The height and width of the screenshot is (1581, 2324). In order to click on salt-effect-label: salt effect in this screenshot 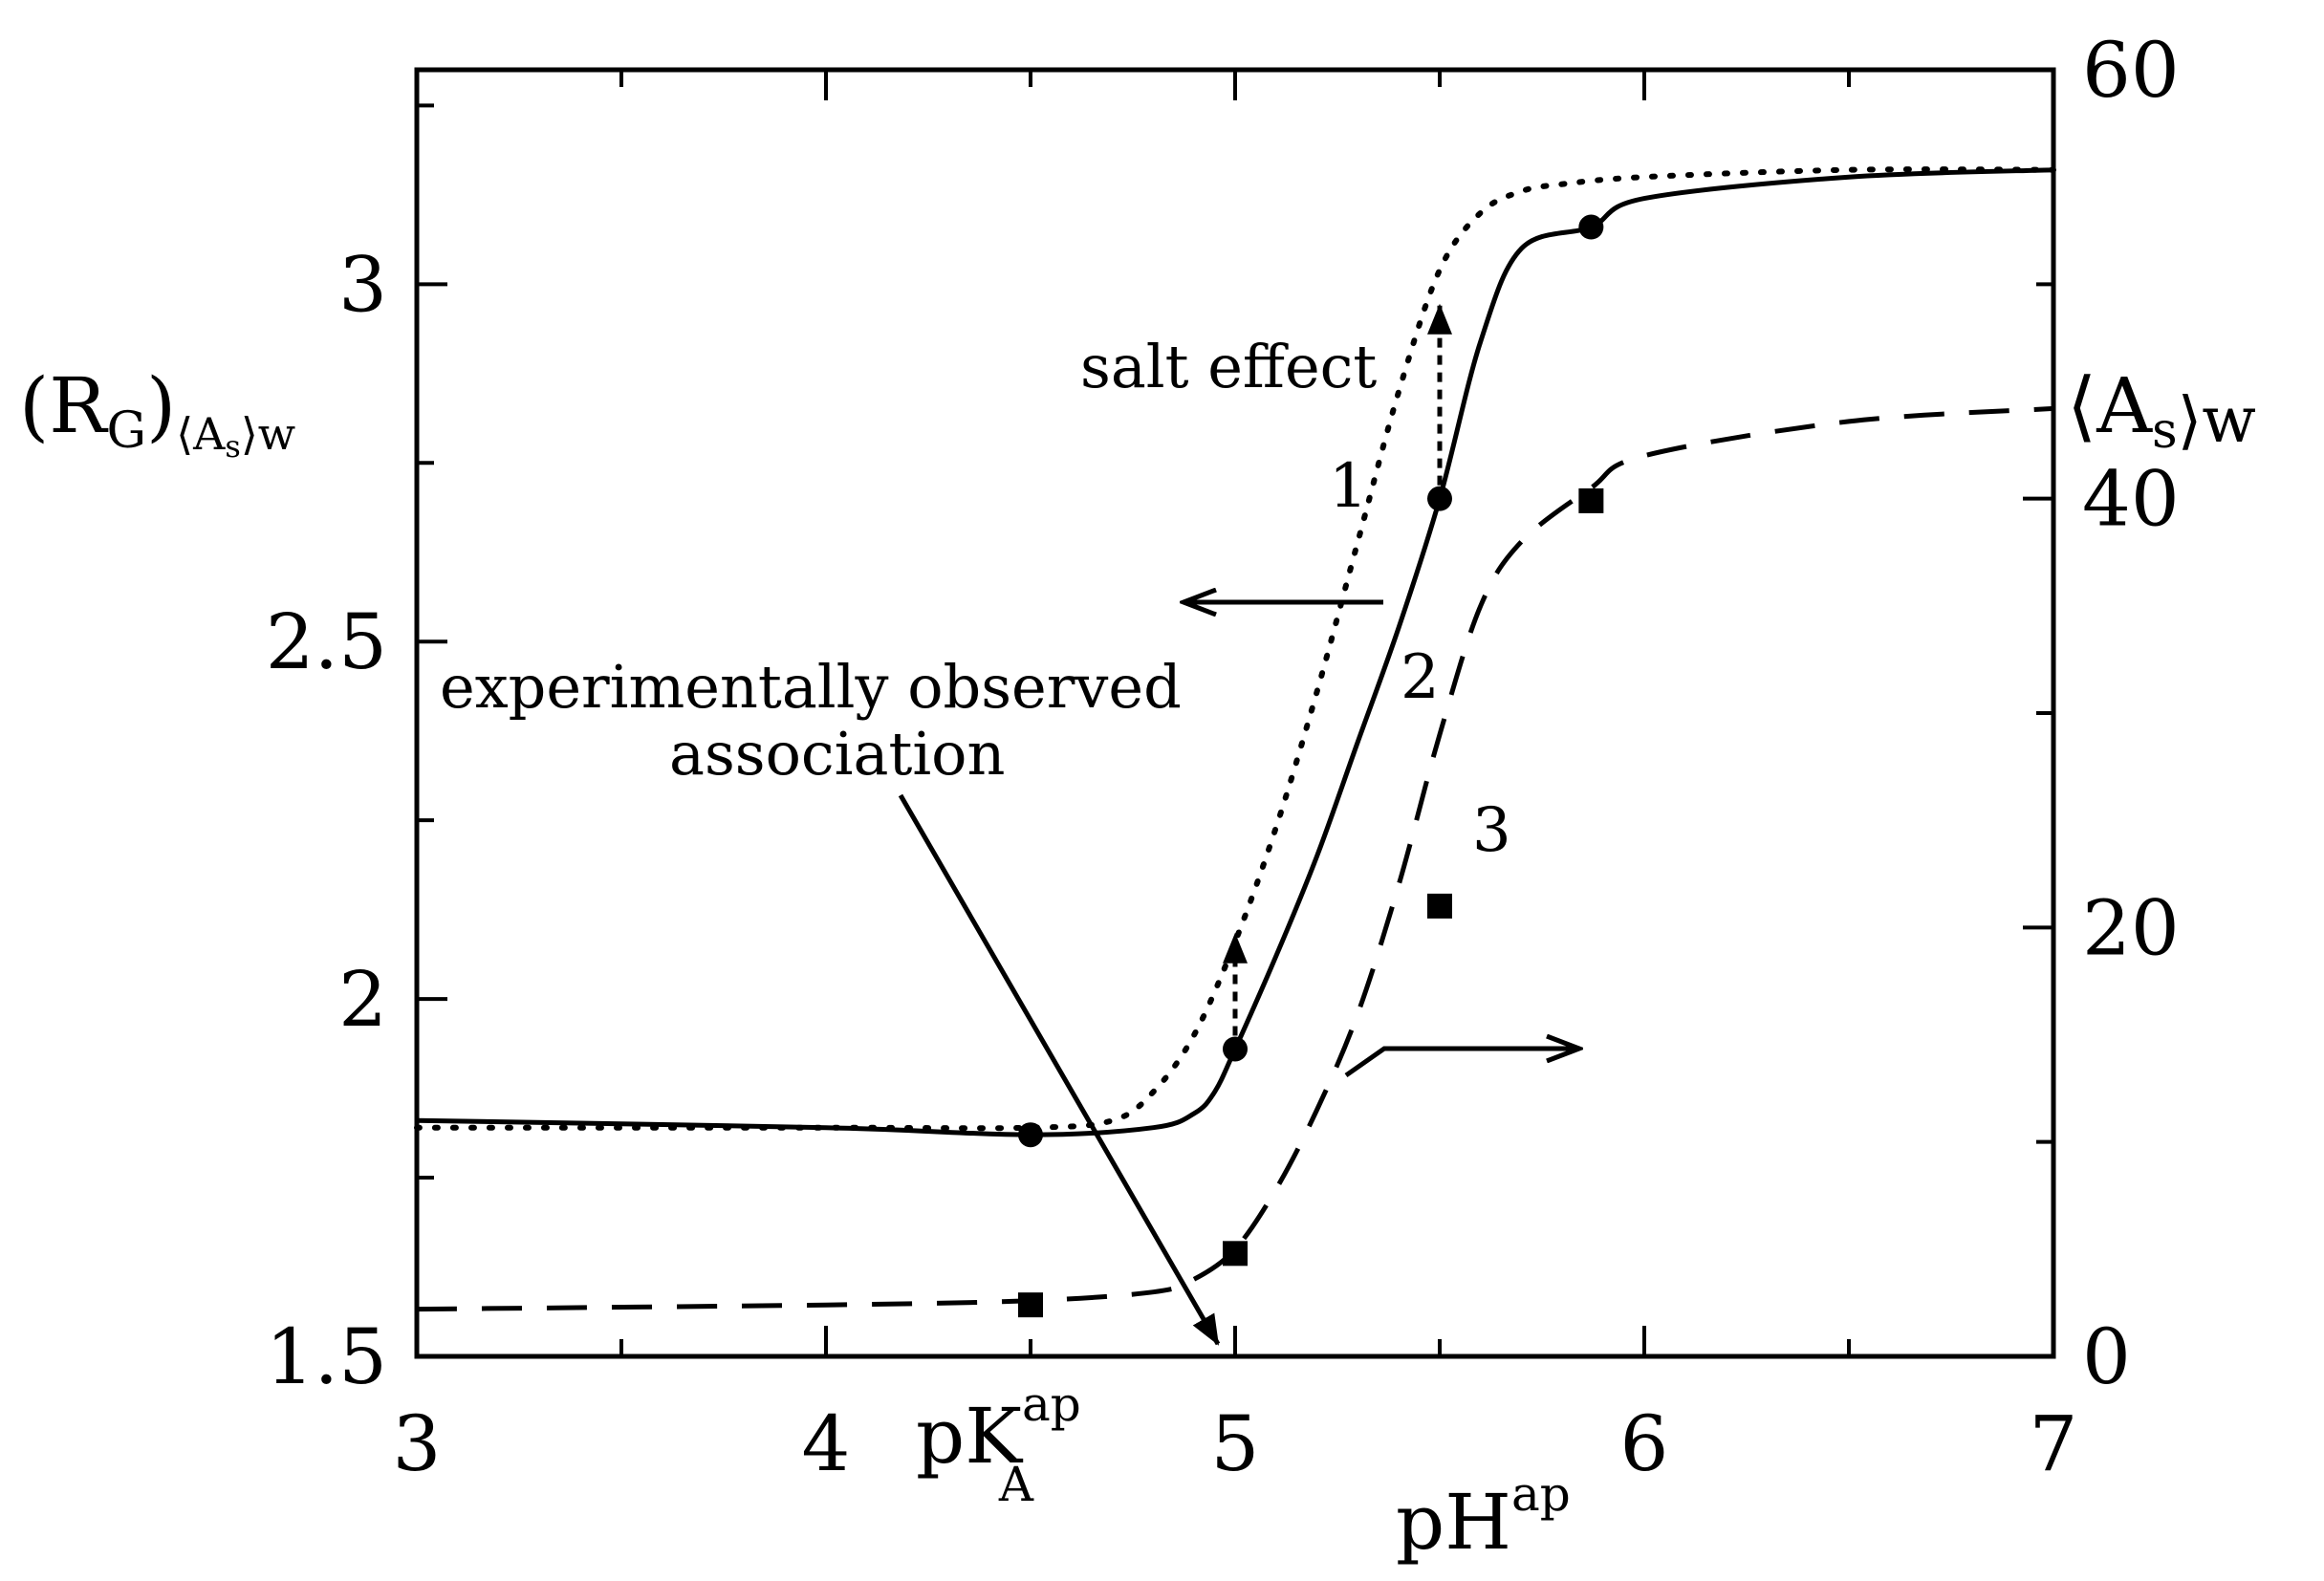, I will do `click(1228, 366)`.